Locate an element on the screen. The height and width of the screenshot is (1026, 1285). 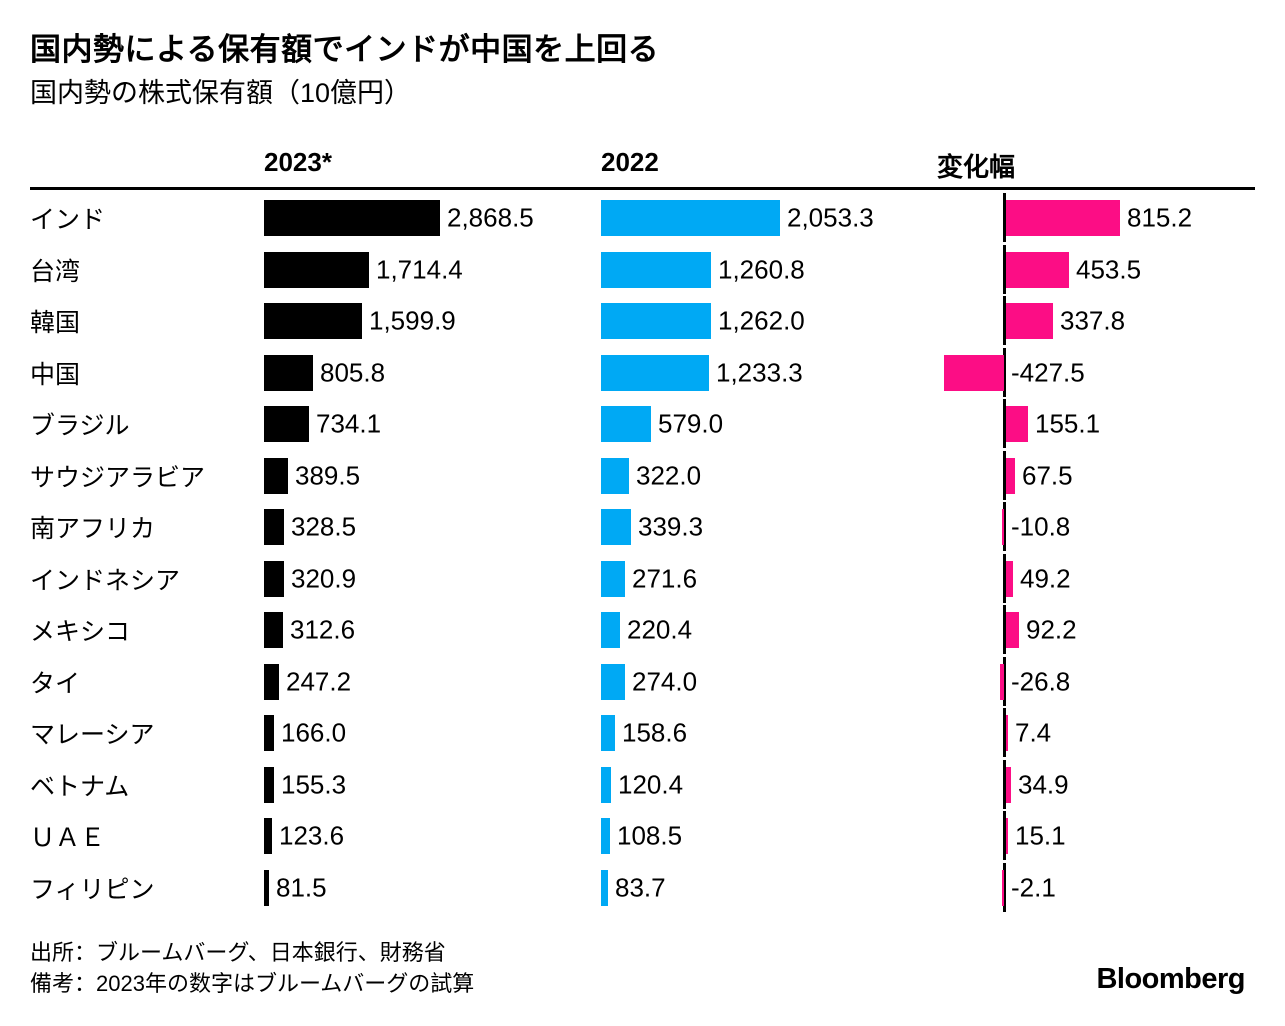
chart-row: インドネシア 320.9 271.6 49.2 is located at coordinates (642, 579).